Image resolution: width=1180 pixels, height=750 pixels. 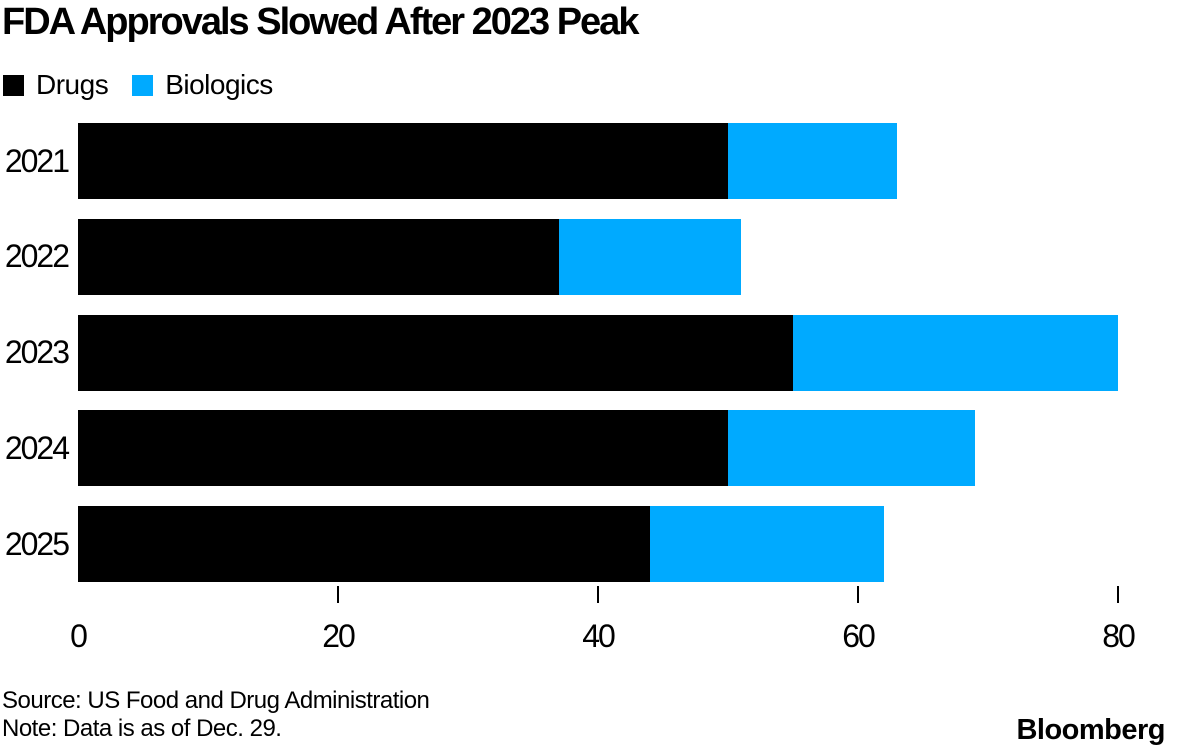 What do you see at coordinates (599, 636) in the screenshot?
I see `x-axis-tick-label-40: 40` at bounding box center [599, 636].